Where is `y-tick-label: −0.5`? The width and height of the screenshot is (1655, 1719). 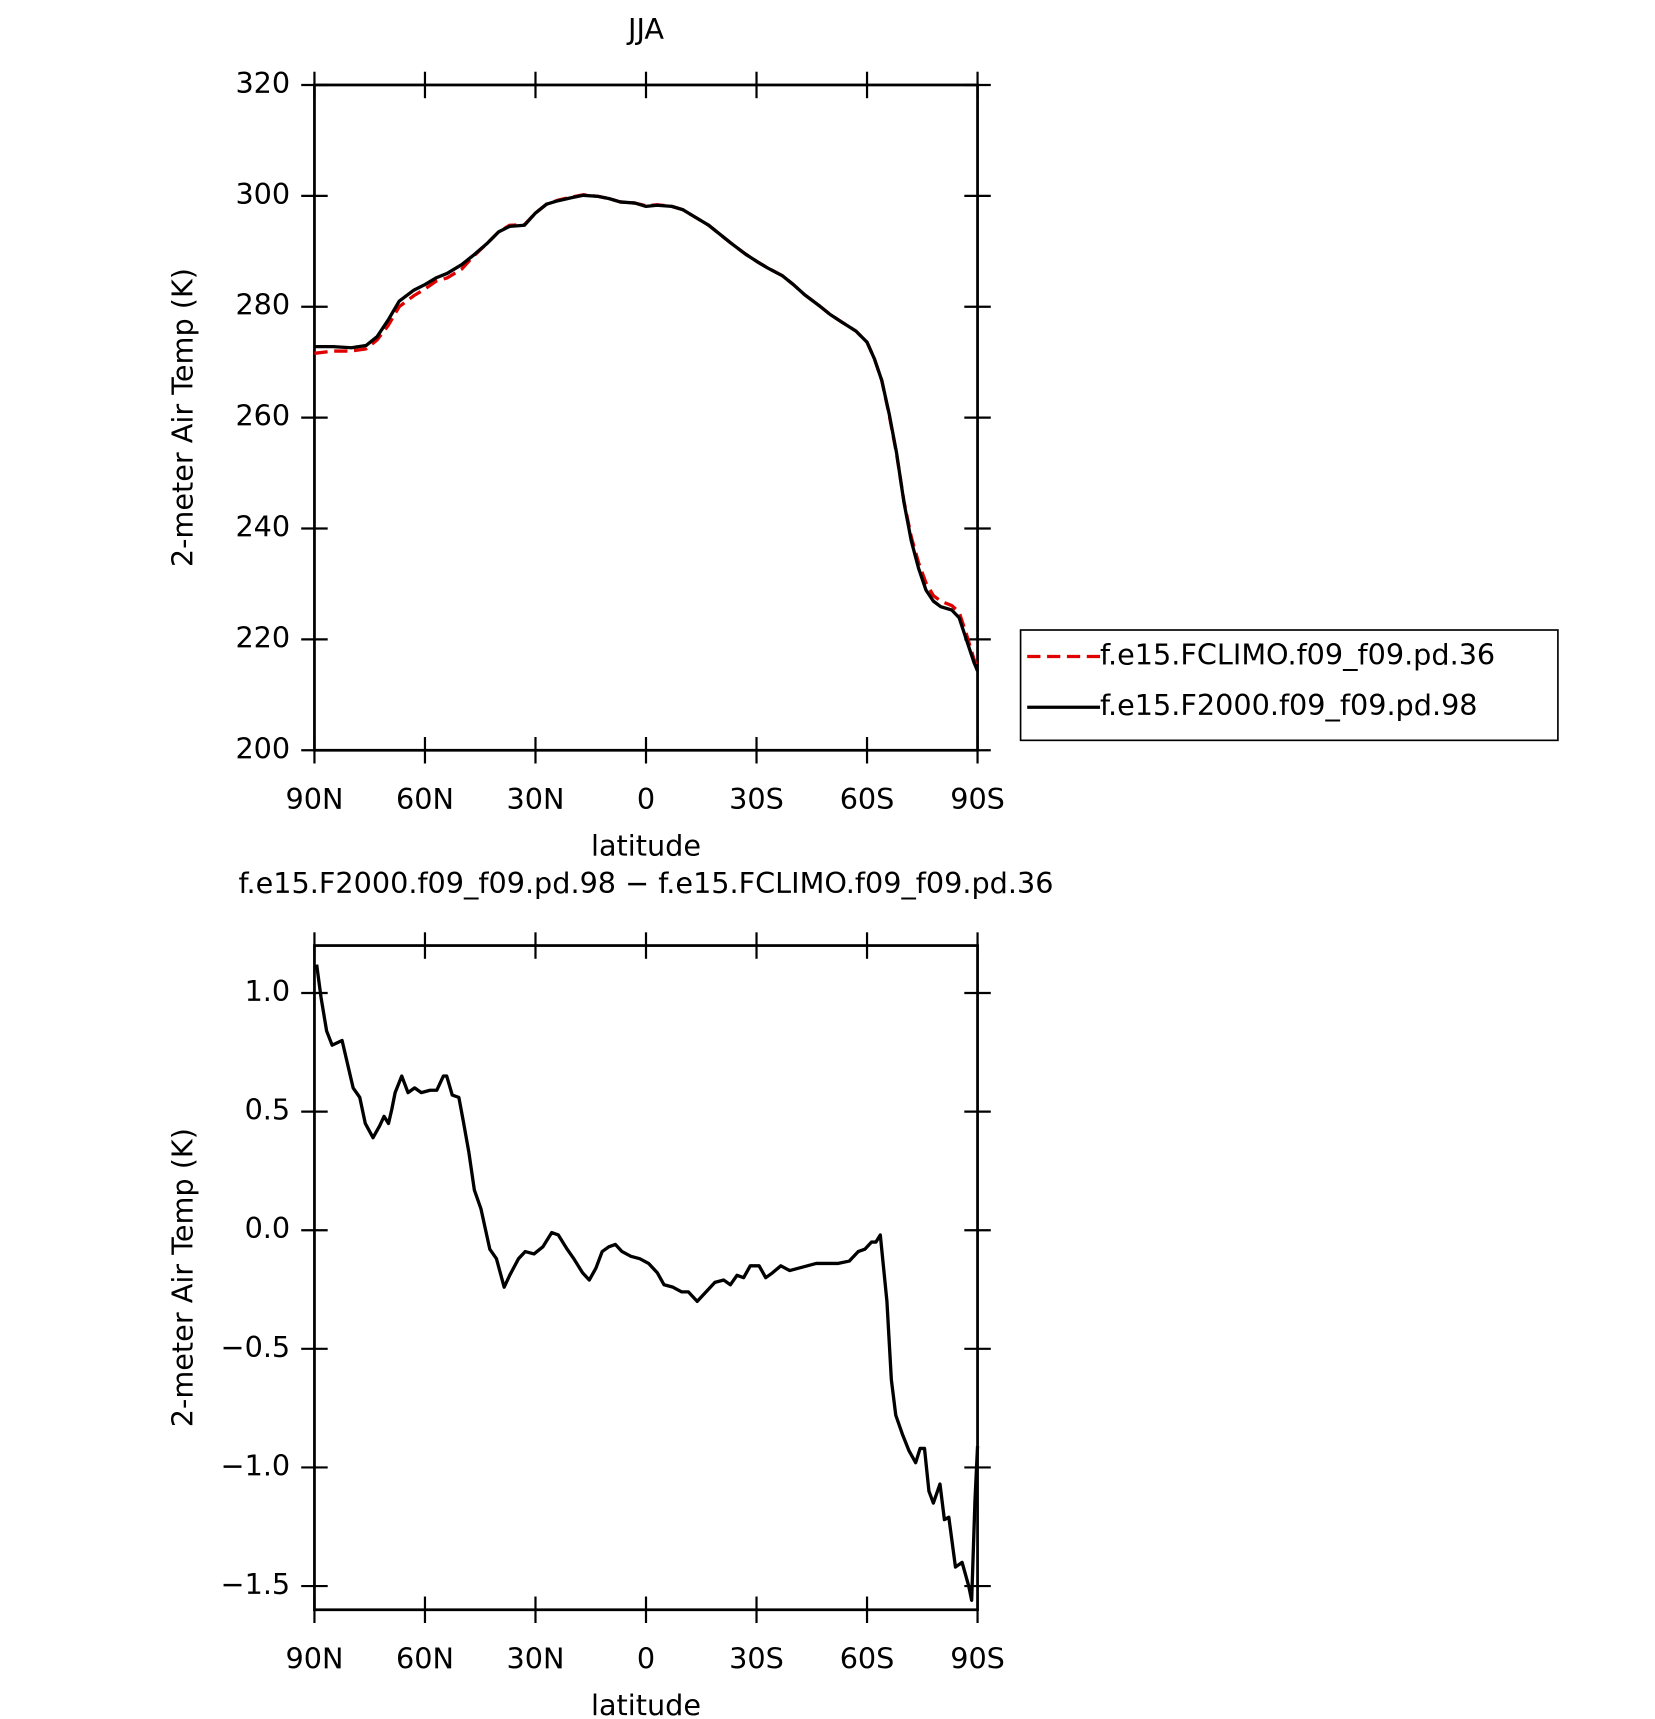 y-tick-label: −0.5 is located at coordinates (256, 1347).